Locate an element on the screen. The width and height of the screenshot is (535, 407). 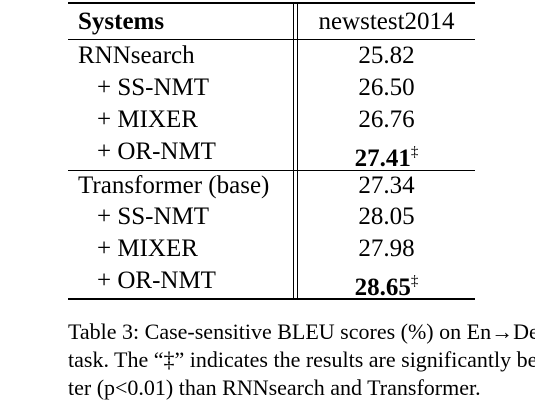
column-divider-right is located at coordinates (297, 150).